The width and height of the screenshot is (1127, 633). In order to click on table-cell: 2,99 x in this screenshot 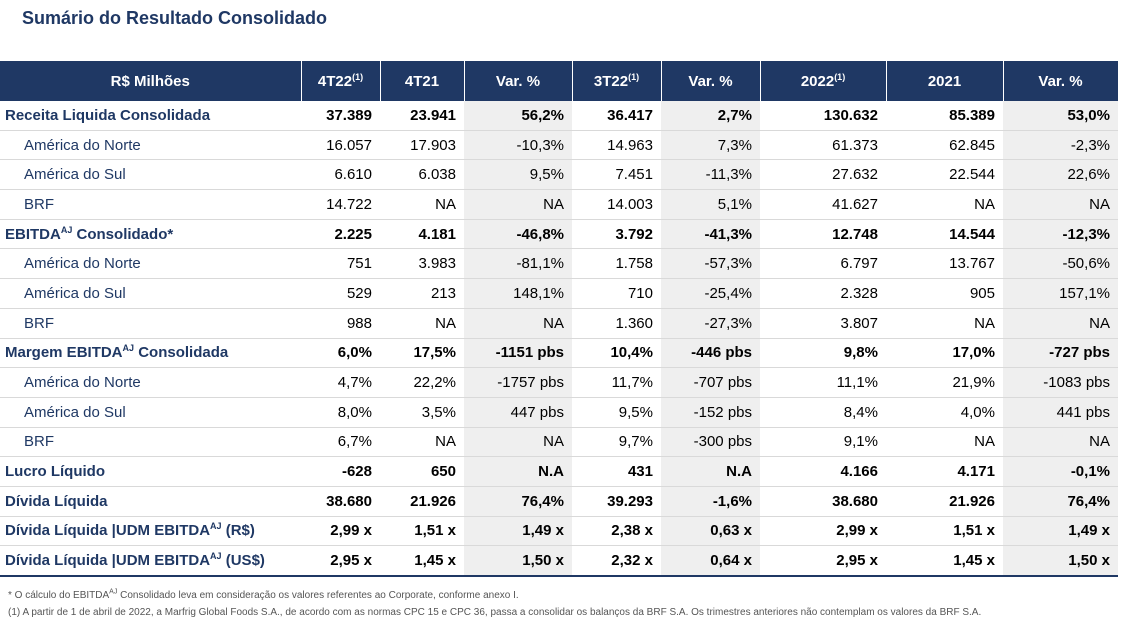, I will do `click(823, 531)`.